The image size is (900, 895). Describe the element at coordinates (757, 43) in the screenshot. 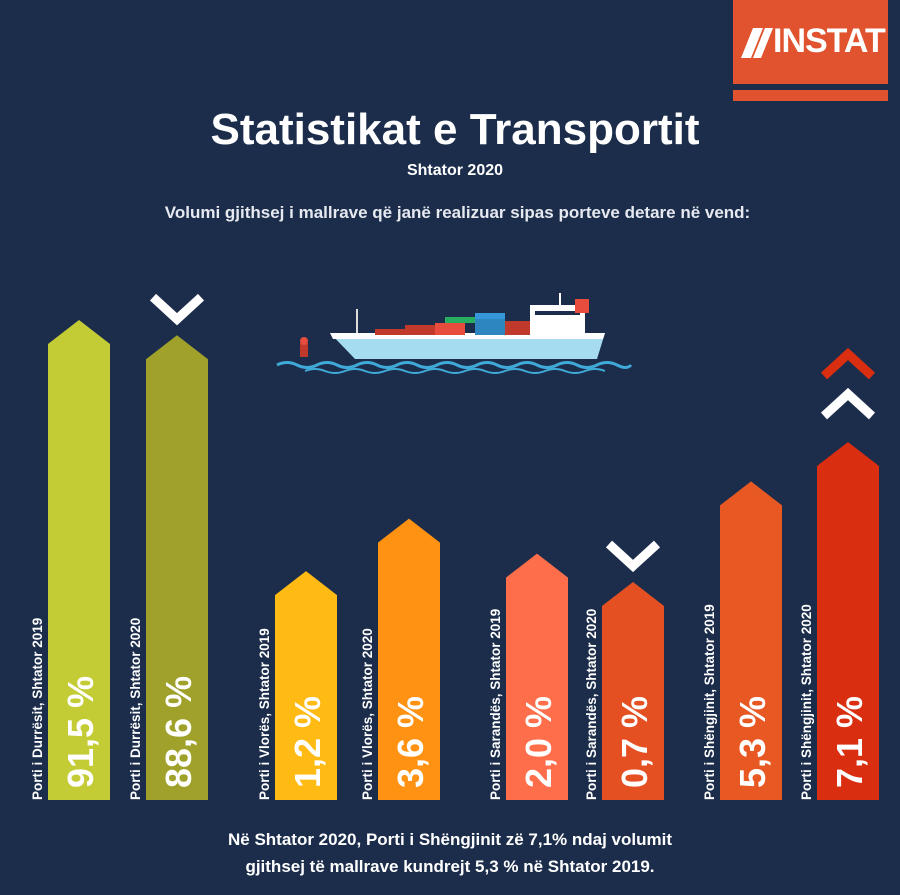

I see `logo-stripes-icon` at that location.